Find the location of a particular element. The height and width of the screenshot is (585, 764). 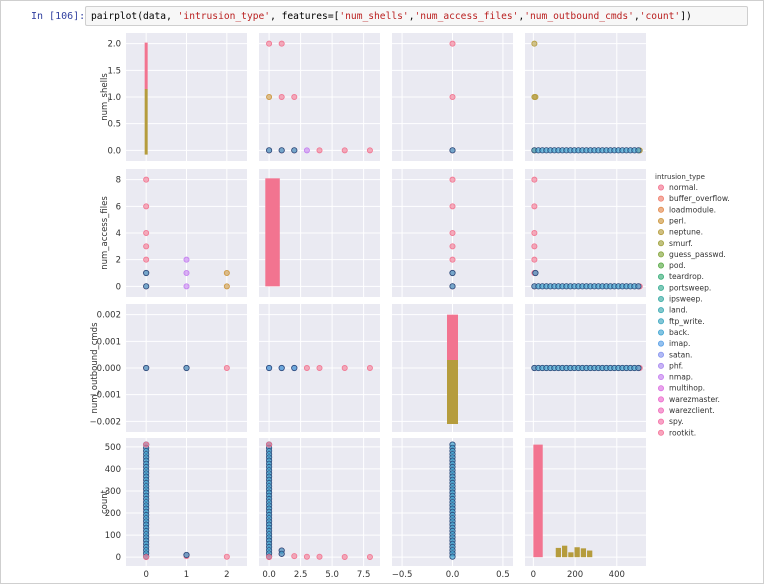

legend-title: intrusion_type is located at coordinates (680, 177).